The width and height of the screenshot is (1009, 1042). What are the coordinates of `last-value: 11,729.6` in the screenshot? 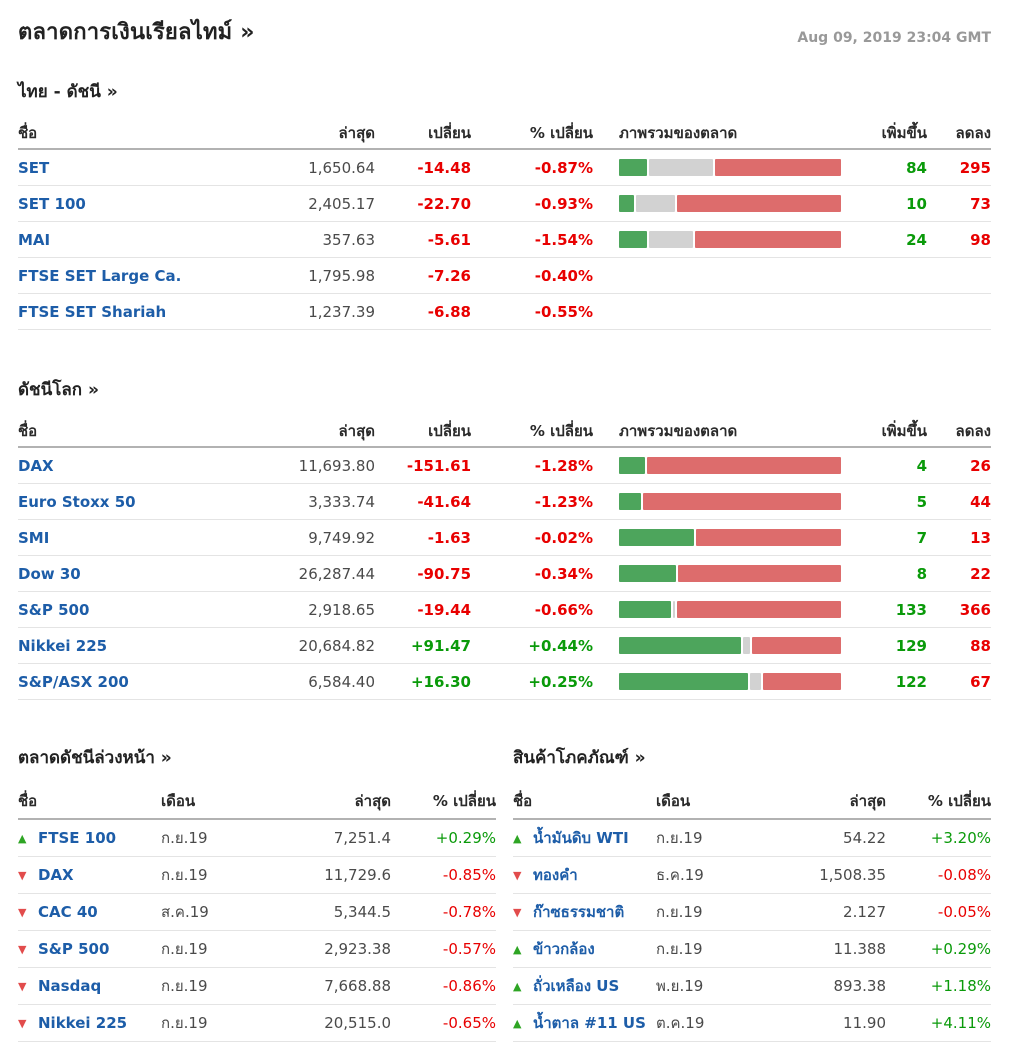 It's located at (357, 875).